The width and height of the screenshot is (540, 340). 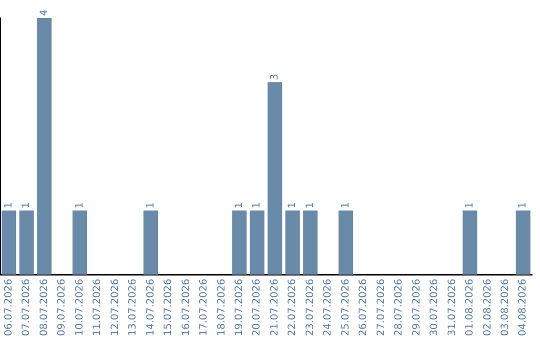 I want to click on x-tick-label: 21.07.2026, so click(x=274, y=307).